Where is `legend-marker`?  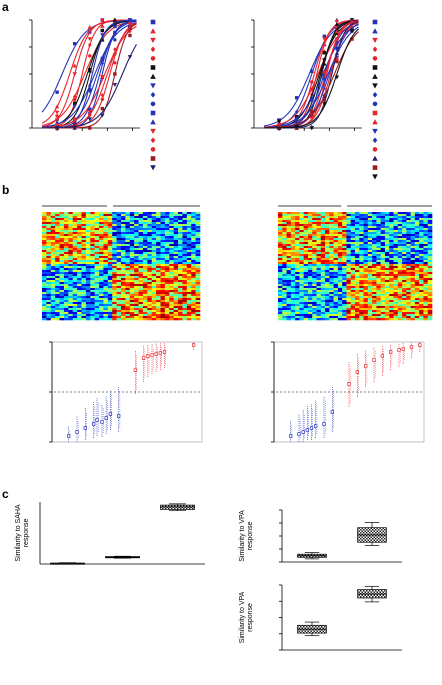
legend-marker is located at coordinates (375, 49).